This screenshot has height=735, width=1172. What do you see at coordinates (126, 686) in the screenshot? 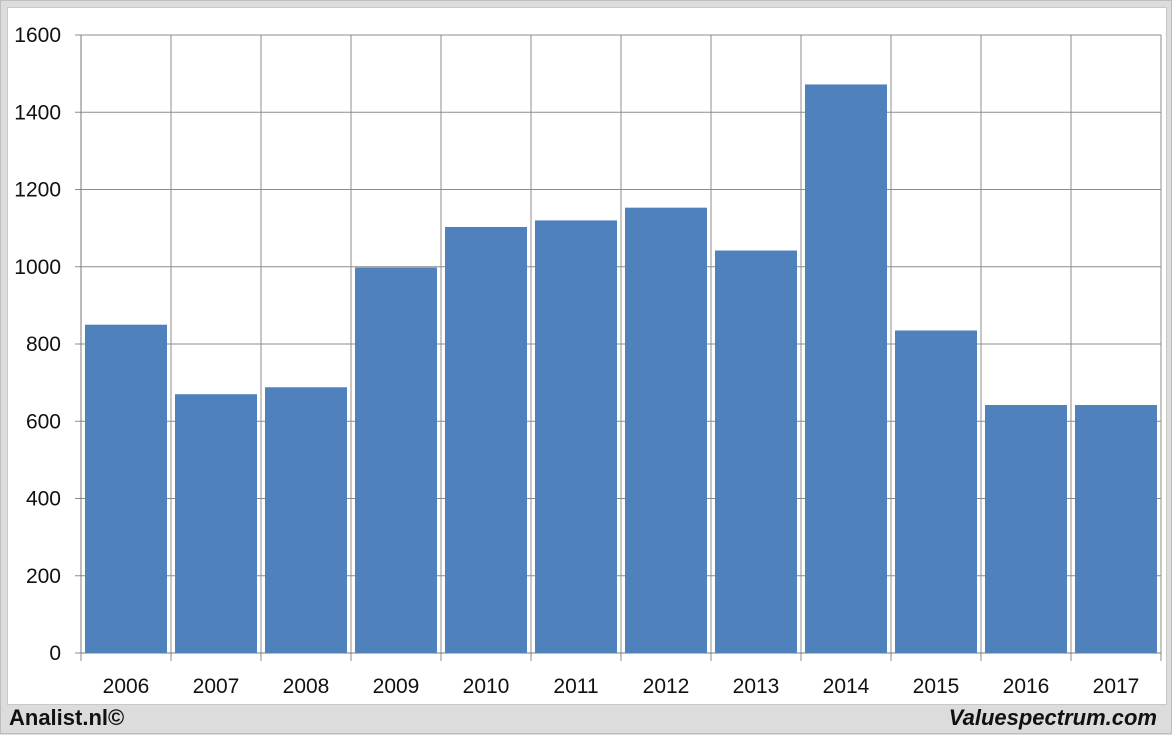
I see `x-tick-label: 2006` at bounding box center [126, 686].